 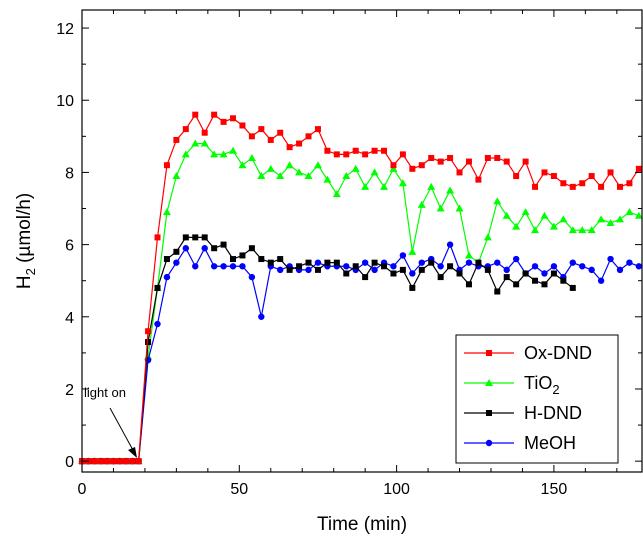 What do you see at coordinates (26, 241) in the screenshot?
I see `y-axis-title: H2 (µmol/h)` at bounding box center [26, 241].